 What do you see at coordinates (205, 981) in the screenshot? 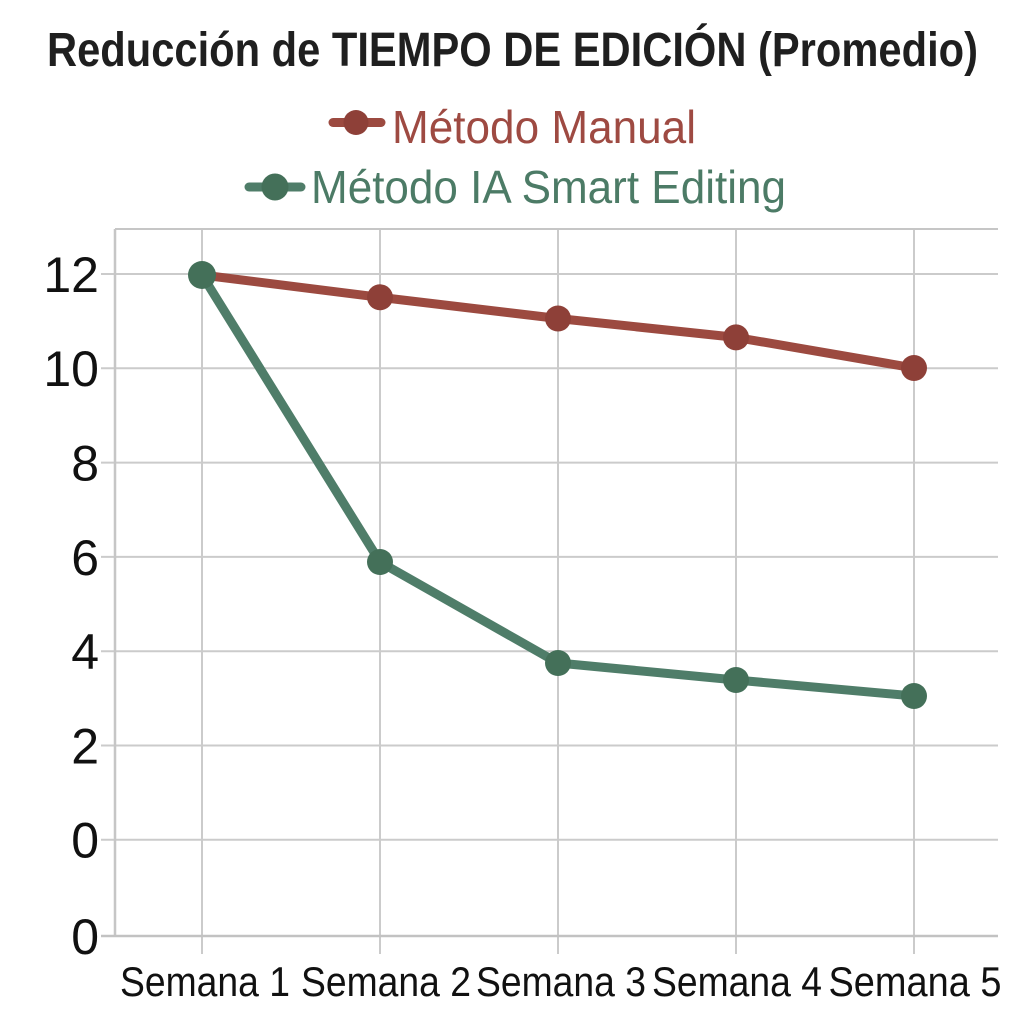
I see `svg-text: Semana 1` at bounding box center [205, 981].